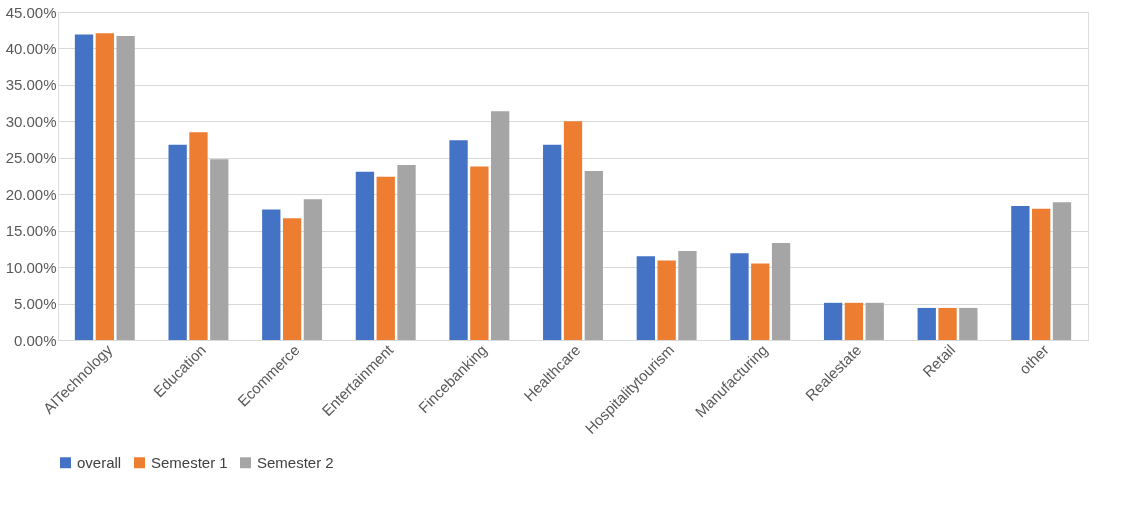  I want to click on y-tick-label: 30.00%, so click(31, 121).